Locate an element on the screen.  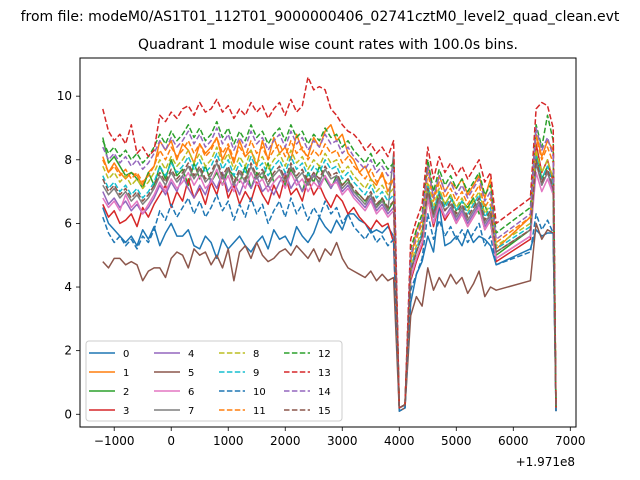
legend-label-10: 10 is located at coordinates (259, 392).